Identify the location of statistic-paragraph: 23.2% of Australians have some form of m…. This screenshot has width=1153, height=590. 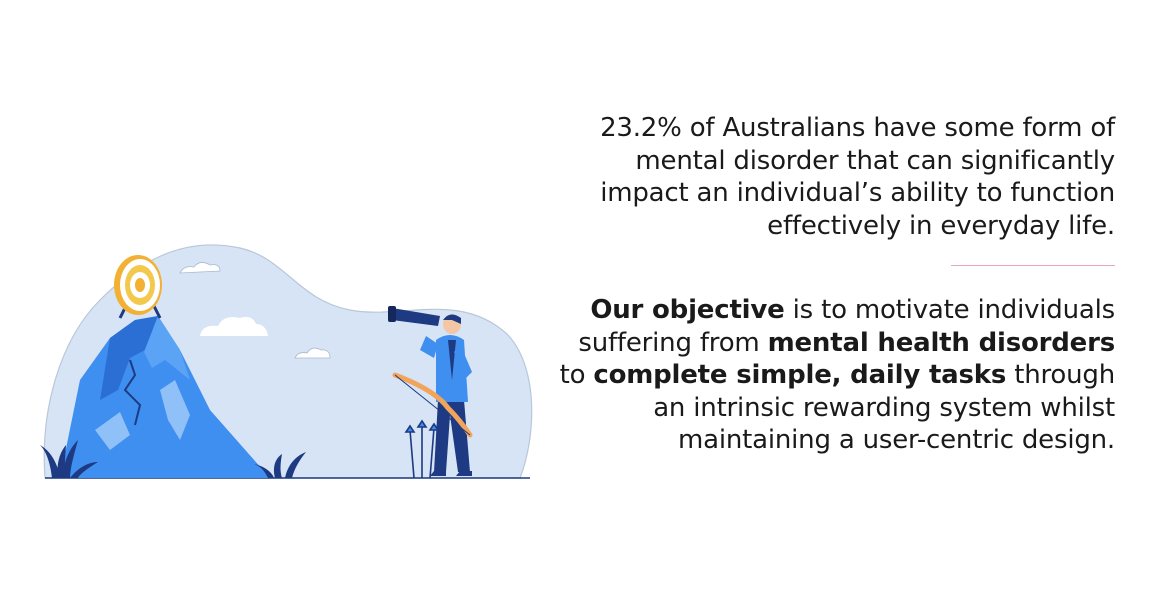
(835, 177).